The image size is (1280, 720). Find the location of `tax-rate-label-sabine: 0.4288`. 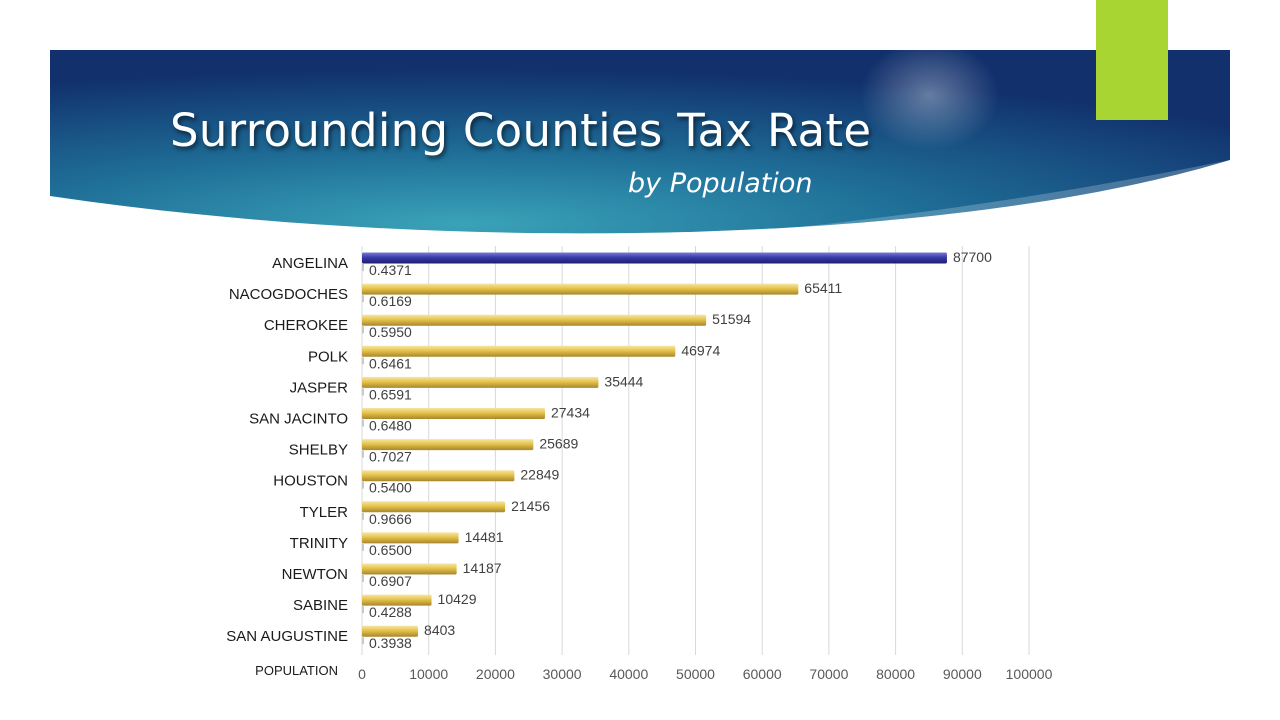

tax-rate-label-sabine: 0.4288 is located at coordinates (390, 612).